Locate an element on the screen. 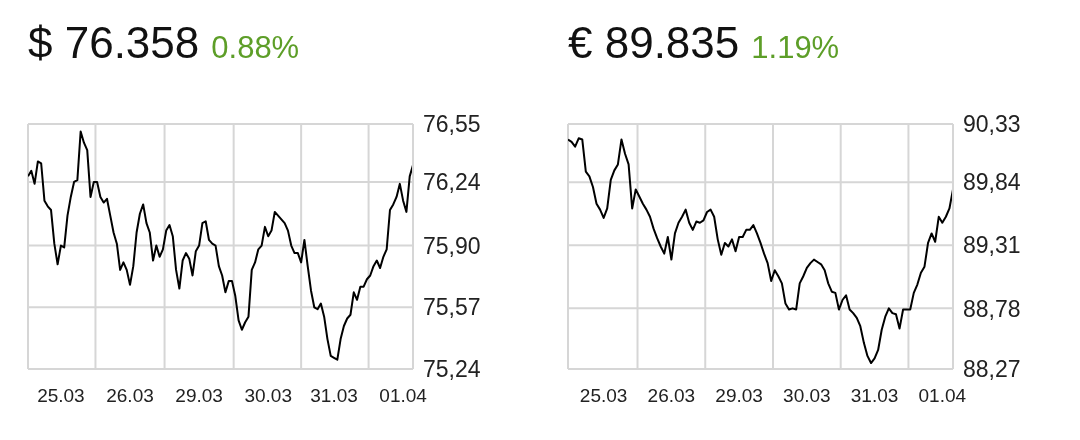 This screenshot has width=1080, height=440. y-tick-label: 75,24 is located at coordinates (452, 369).